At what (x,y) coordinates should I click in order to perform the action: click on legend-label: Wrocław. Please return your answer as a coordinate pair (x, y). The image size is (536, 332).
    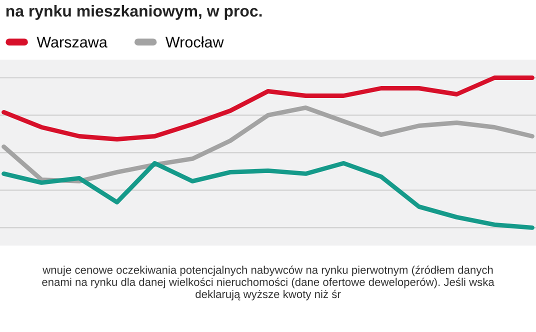
    Looking at the image, I should click on (195, 42).